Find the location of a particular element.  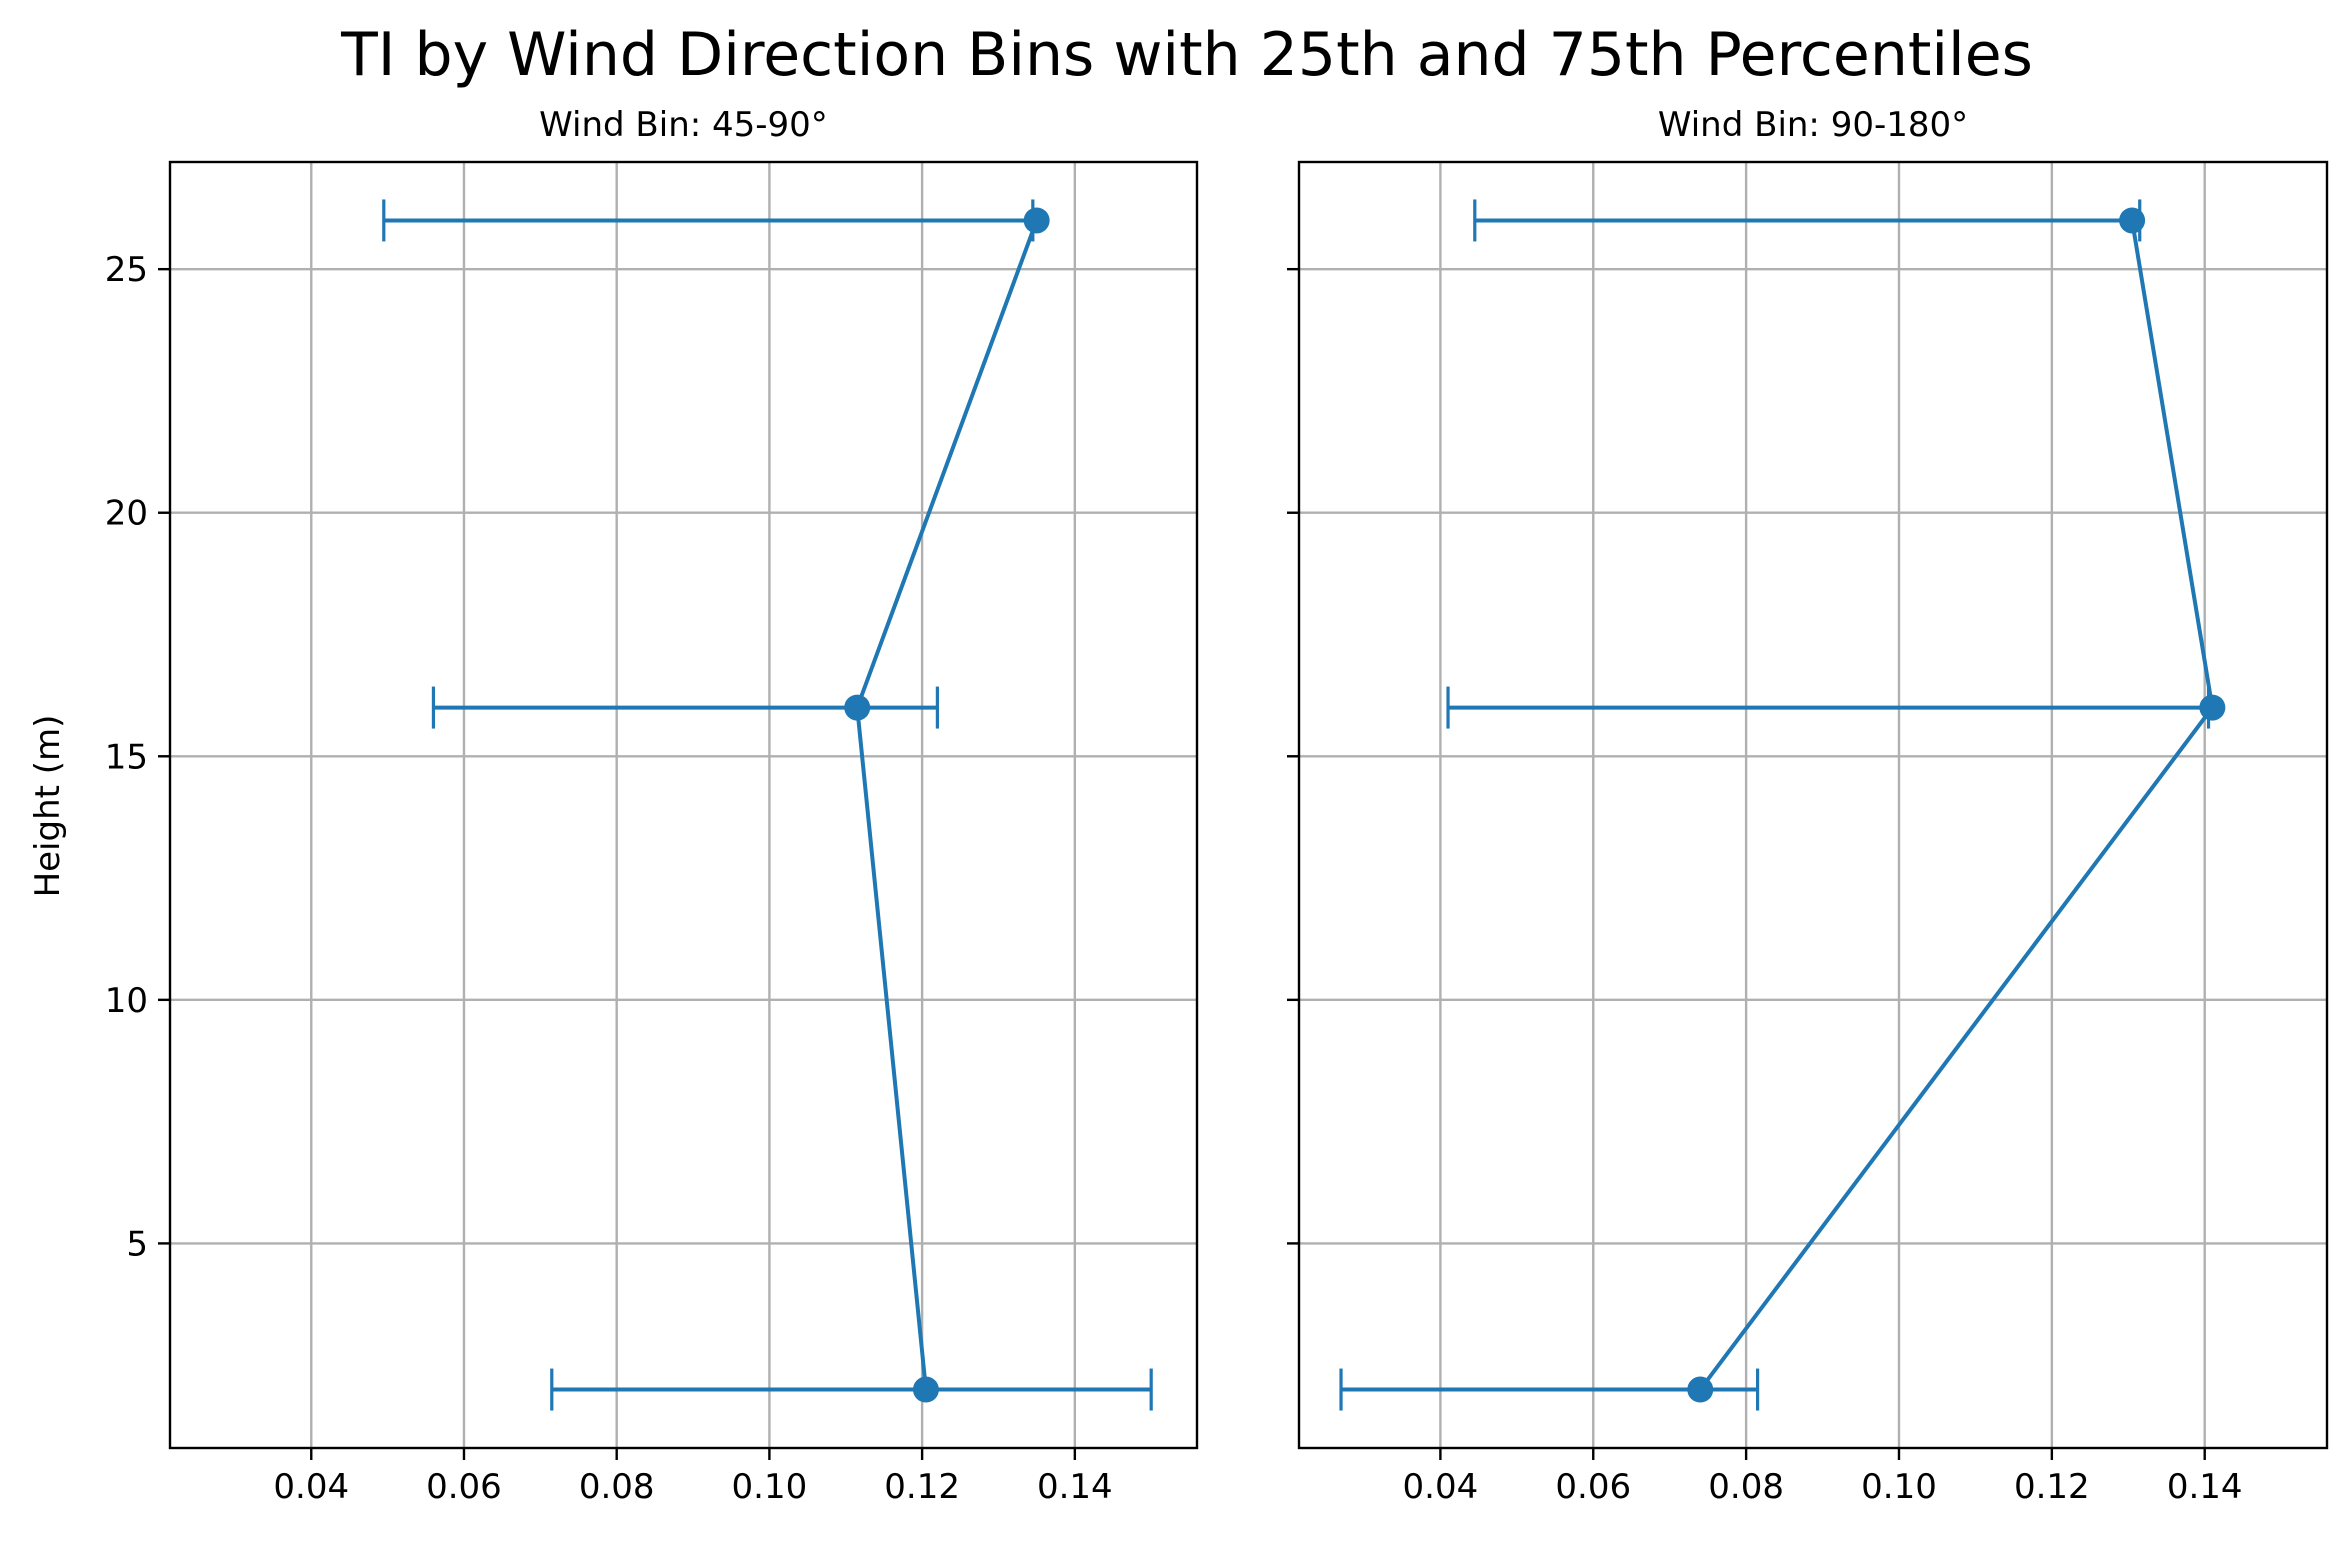

subplot-title: Wind Bin: 45-90° is located at coordinates (683, 125).